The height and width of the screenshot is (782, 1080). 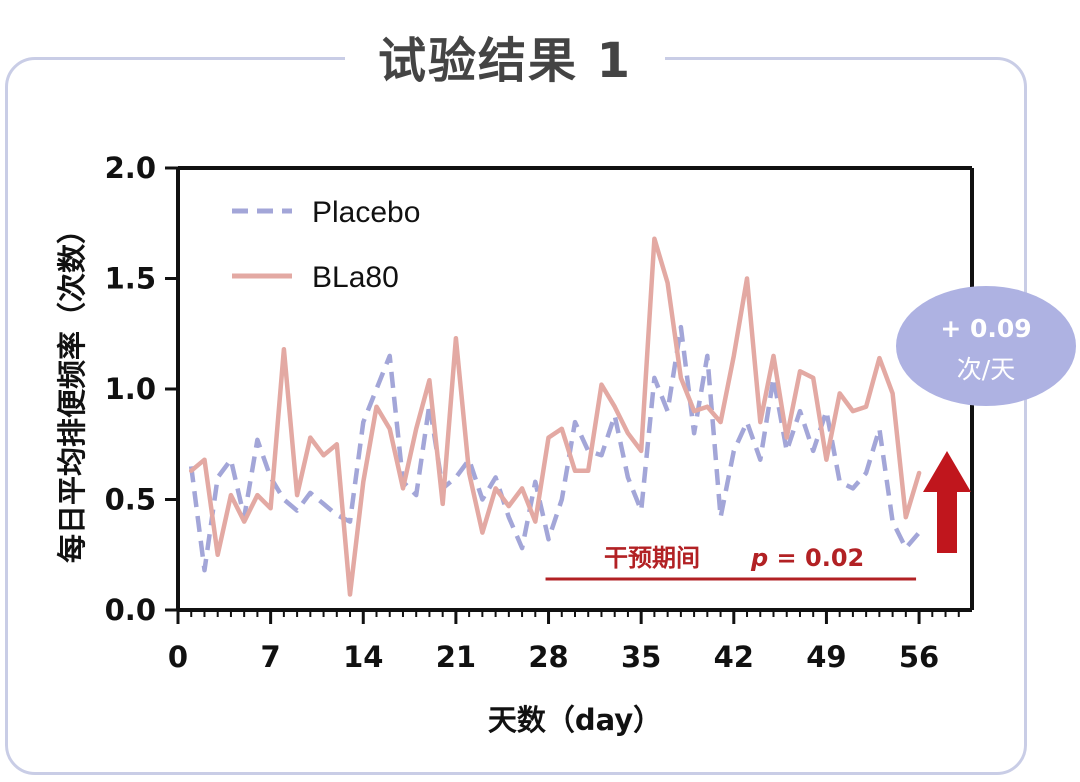 What do you see at coordinates (130, 279) in the screenshot?
I see `y-tick-label: 1.5` at bounding box center [130, 279].